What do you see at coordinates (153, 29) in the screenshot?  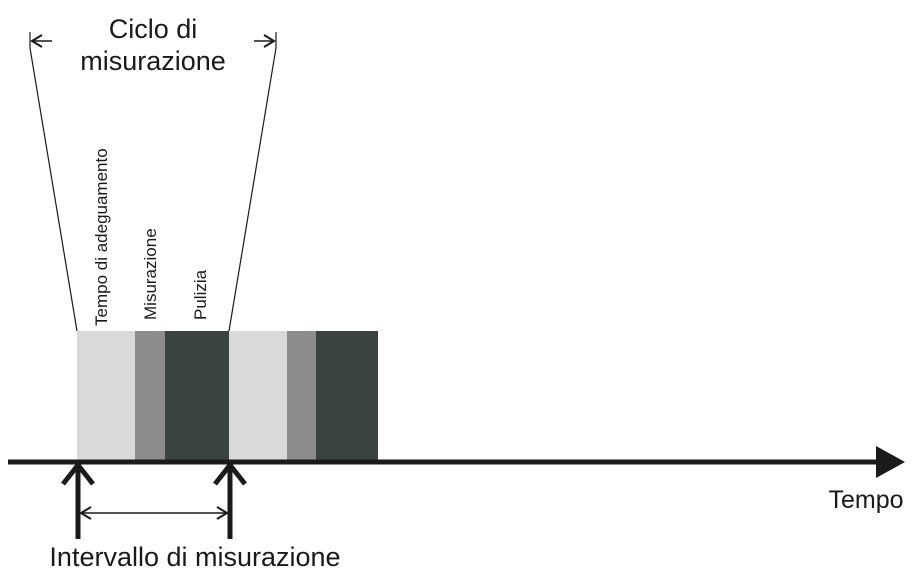 I see `cycle-label-line1: Ciclo di` at bounding box center [153, 29].